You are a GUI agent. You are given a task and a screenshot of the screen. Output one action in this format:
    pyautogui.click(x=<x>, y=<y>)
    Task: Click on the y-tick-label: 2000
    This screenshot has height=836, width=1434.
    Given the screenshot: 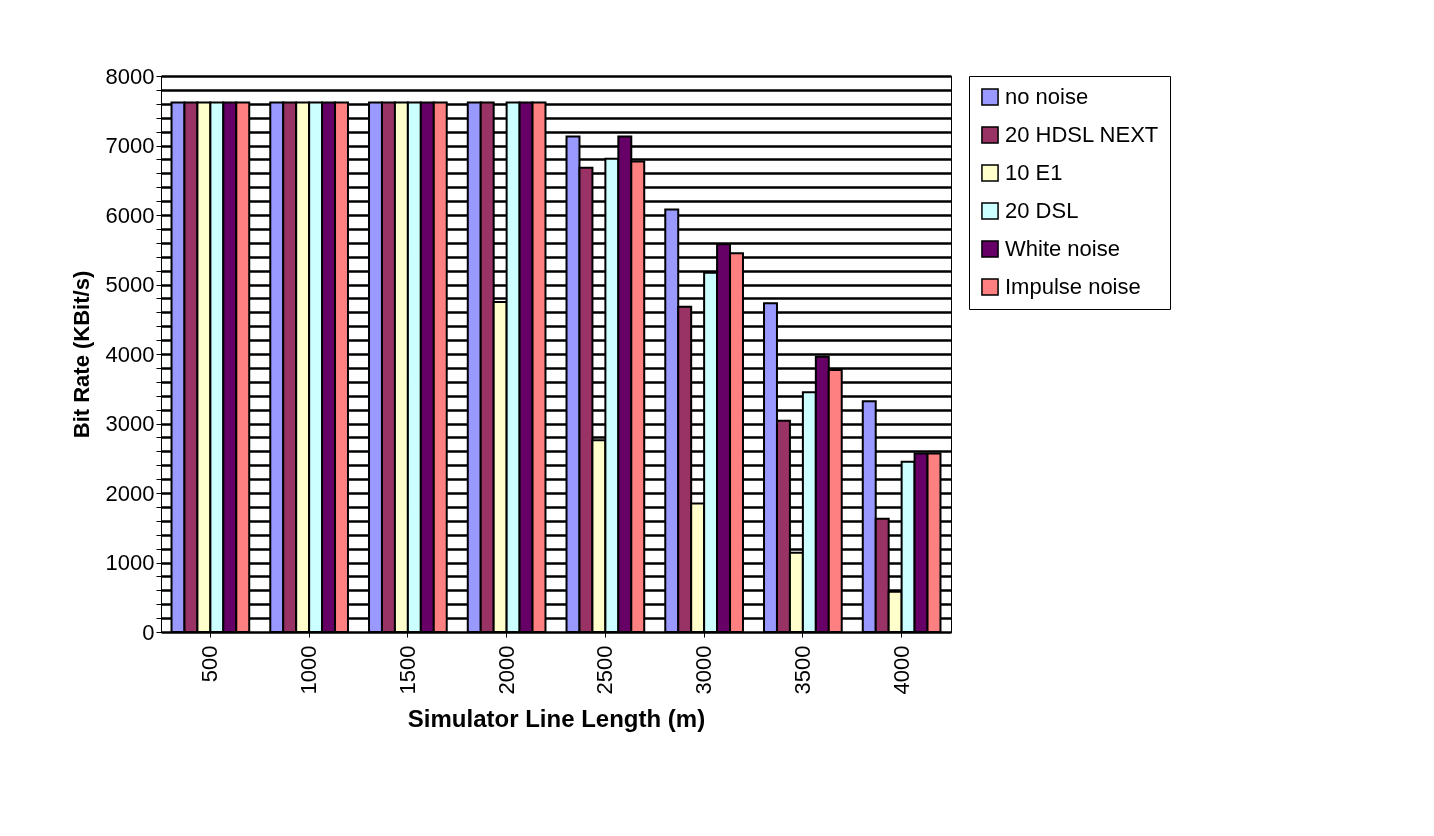 What is the action you would take?
    pyautogui.click(x=130, y=493)
    